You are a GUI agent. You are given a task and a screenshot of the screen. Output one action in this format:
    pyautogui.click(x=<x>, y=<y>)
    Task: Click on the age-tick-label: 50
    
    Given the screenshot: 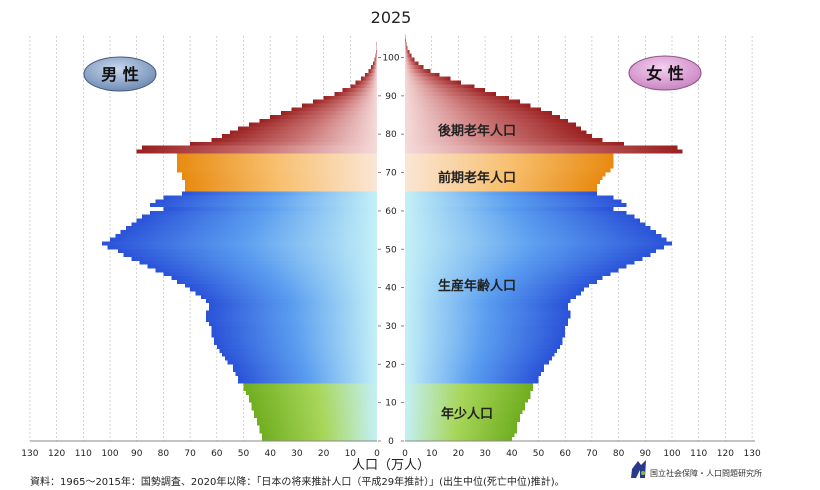 What is the action you would take?
    pyautogui.click(x=391, y=250)
    